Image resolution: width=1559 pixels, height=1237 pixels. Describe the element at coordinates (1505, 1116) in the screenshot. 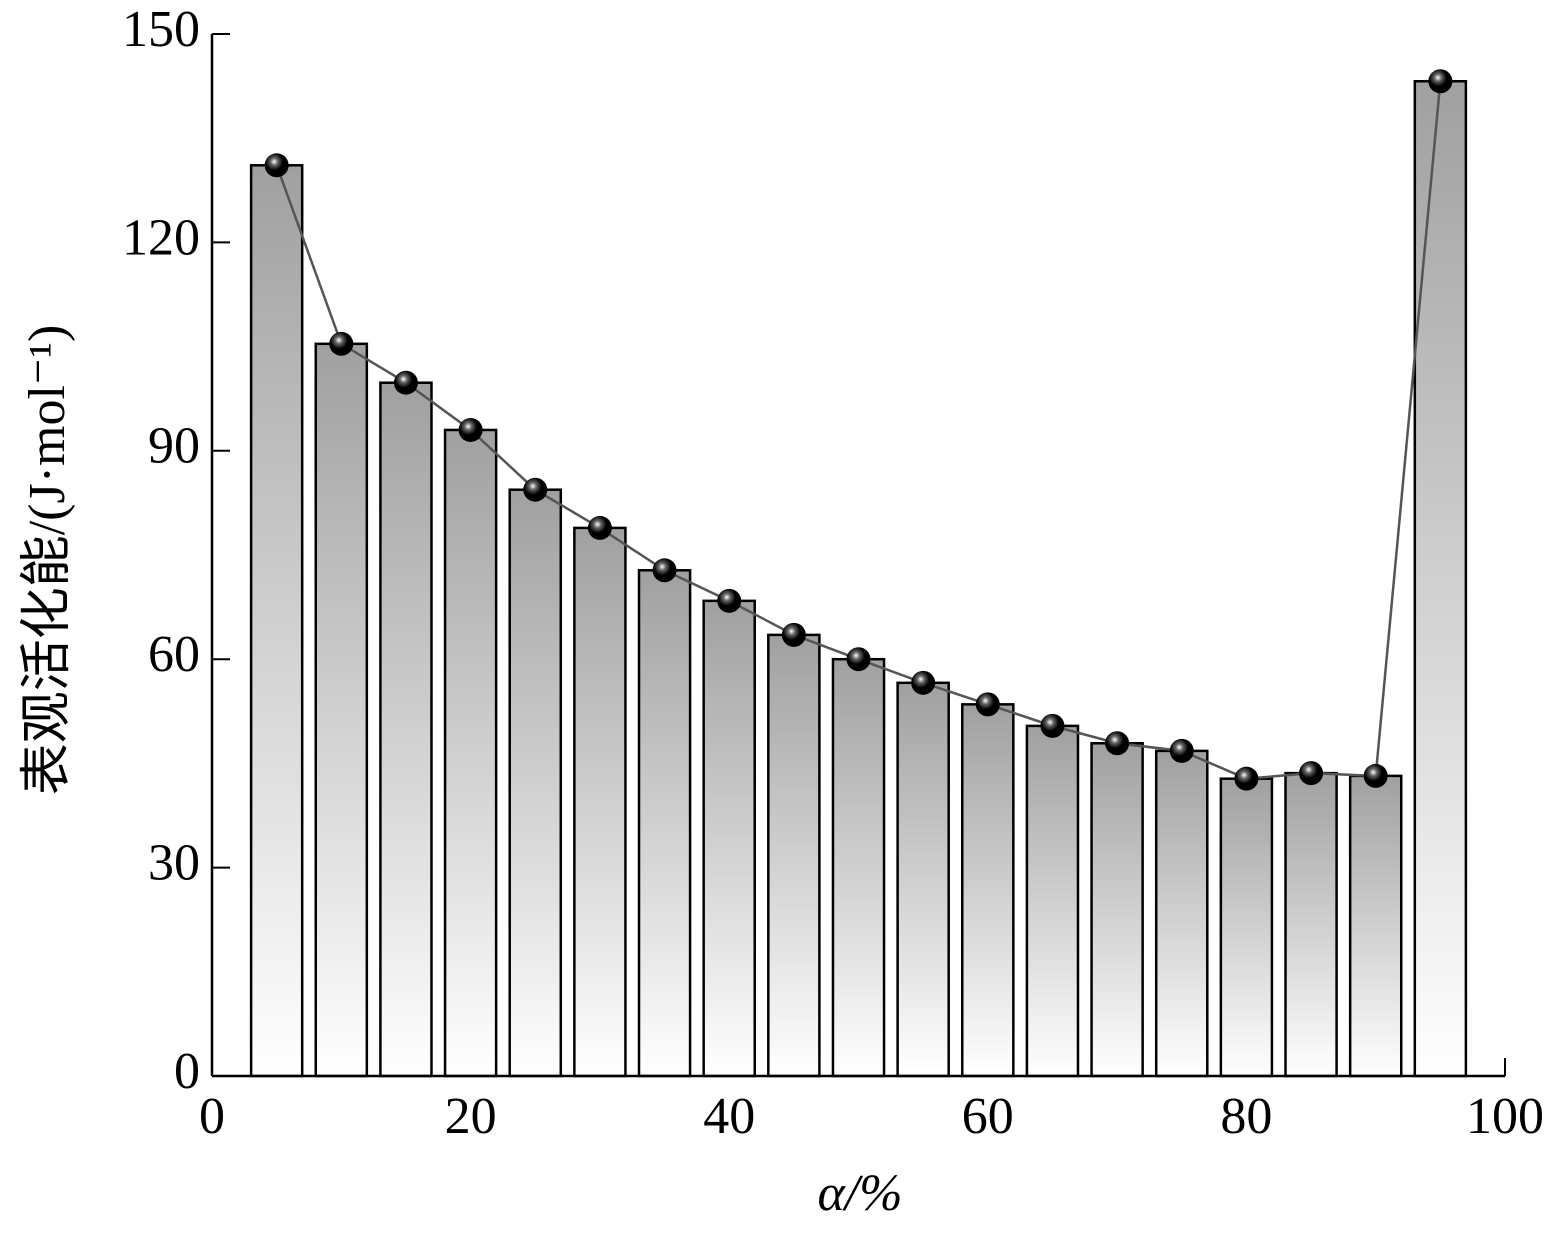

I see `x-tick-label: 100` at that location.